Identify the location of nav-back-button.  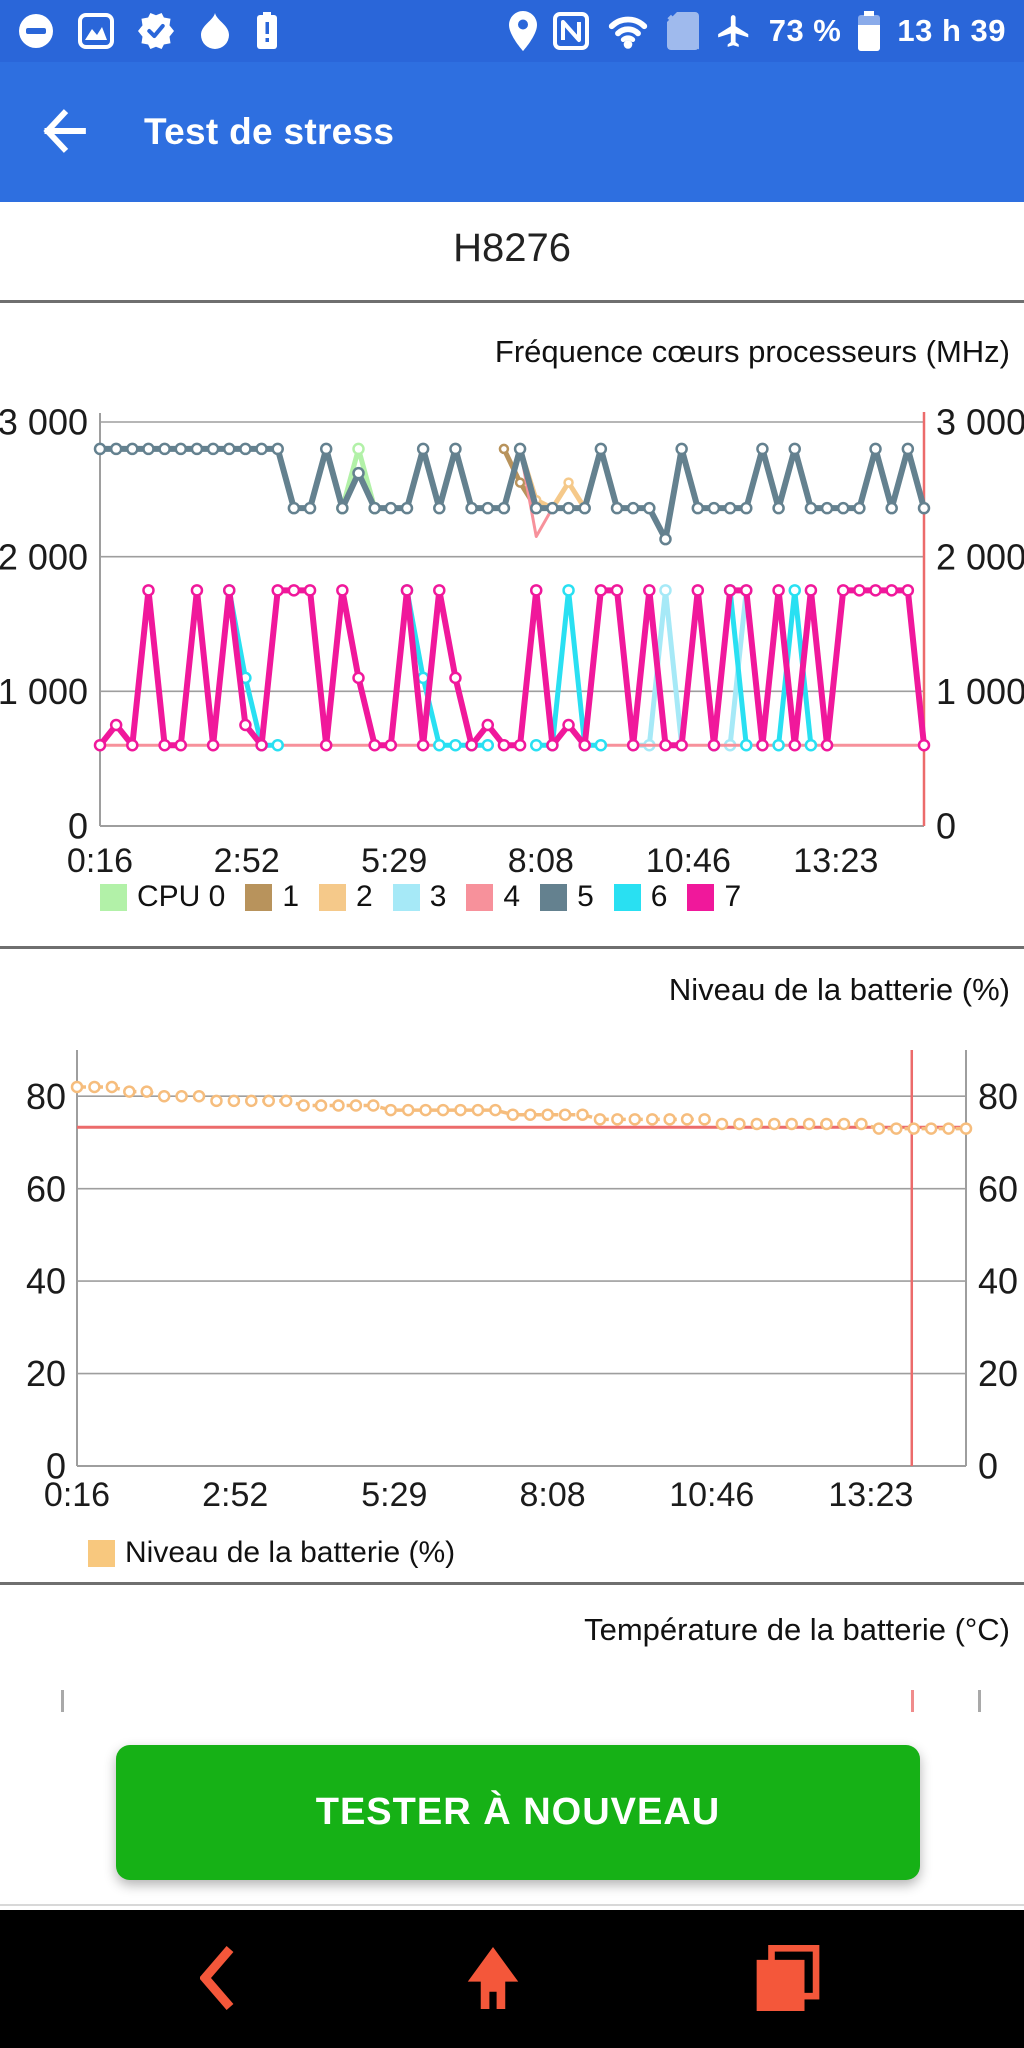
(216, 1979).